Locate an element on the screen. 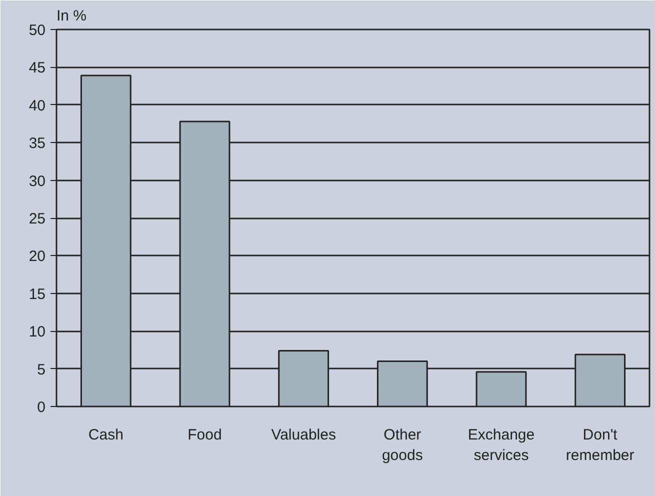  y-tick-label: 10 is located at coordinates (37, 332).